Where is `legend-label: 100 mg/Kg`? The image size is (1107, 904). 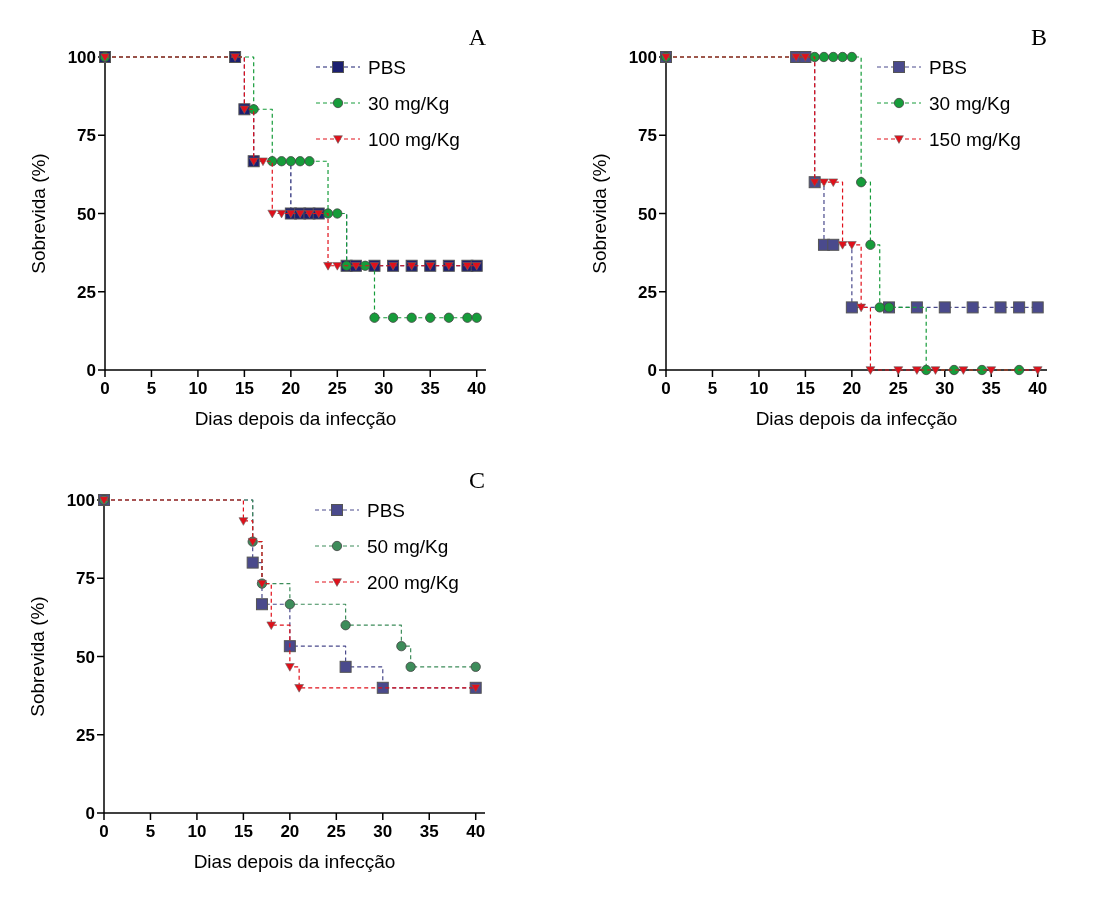 legend-label: 100 mg/Kg is located at coordinates (414, 139).